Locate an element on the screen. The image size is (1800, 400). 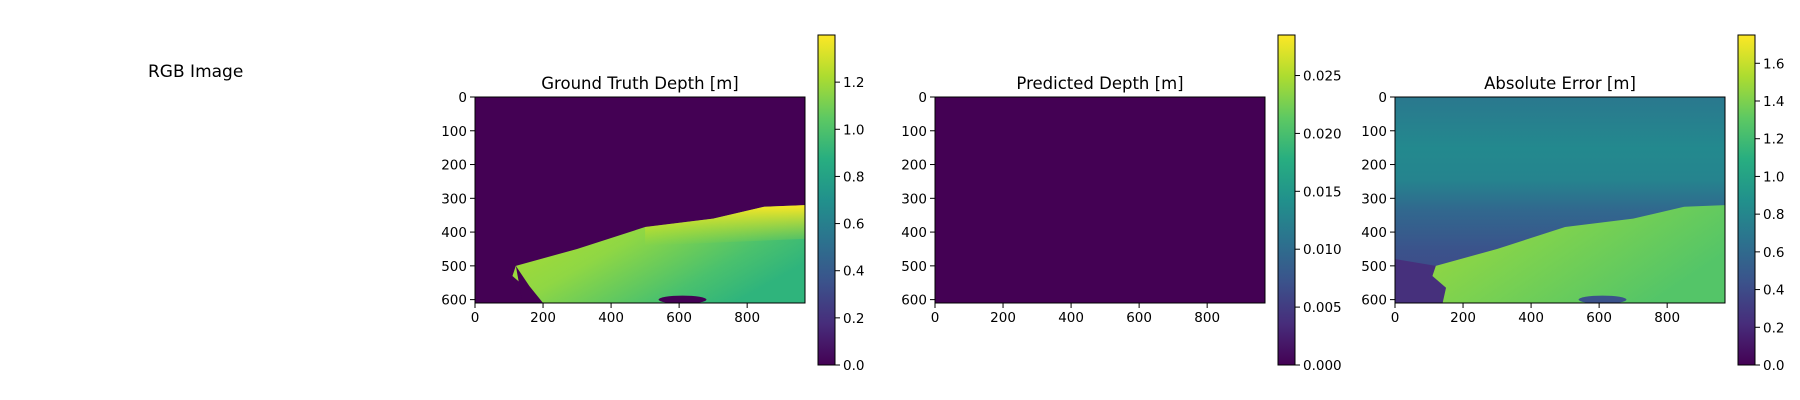
panel-title: Absolute Error [m] is located at coordinates (1560, 83).